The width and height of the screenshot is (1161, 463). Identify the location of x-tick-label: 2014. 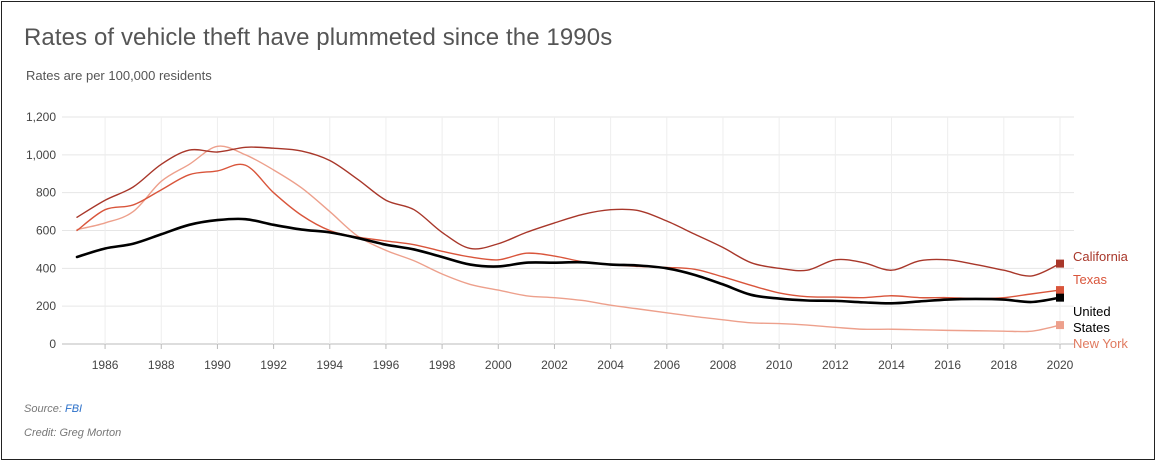
(891, 365).